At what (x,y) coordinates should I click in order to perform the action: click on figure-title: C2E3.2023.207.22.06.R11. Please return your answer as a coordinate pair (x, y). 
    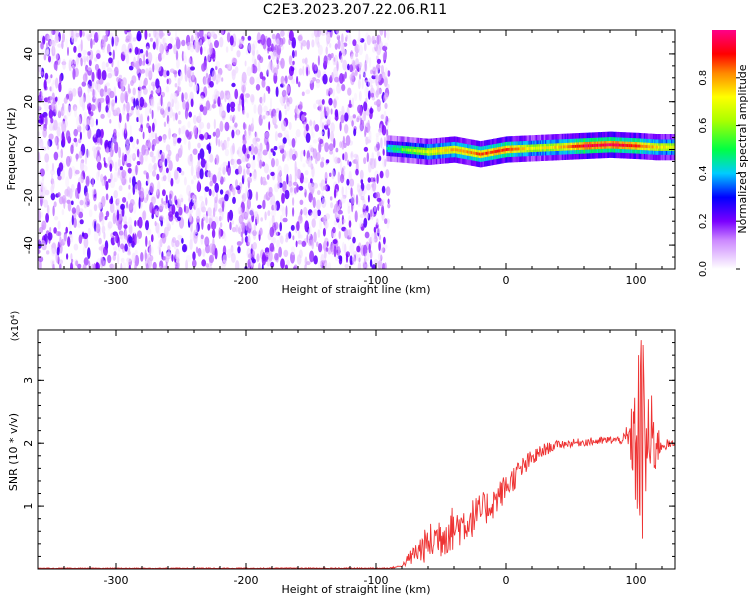
    Looking at the image, I should click on (355, 10).